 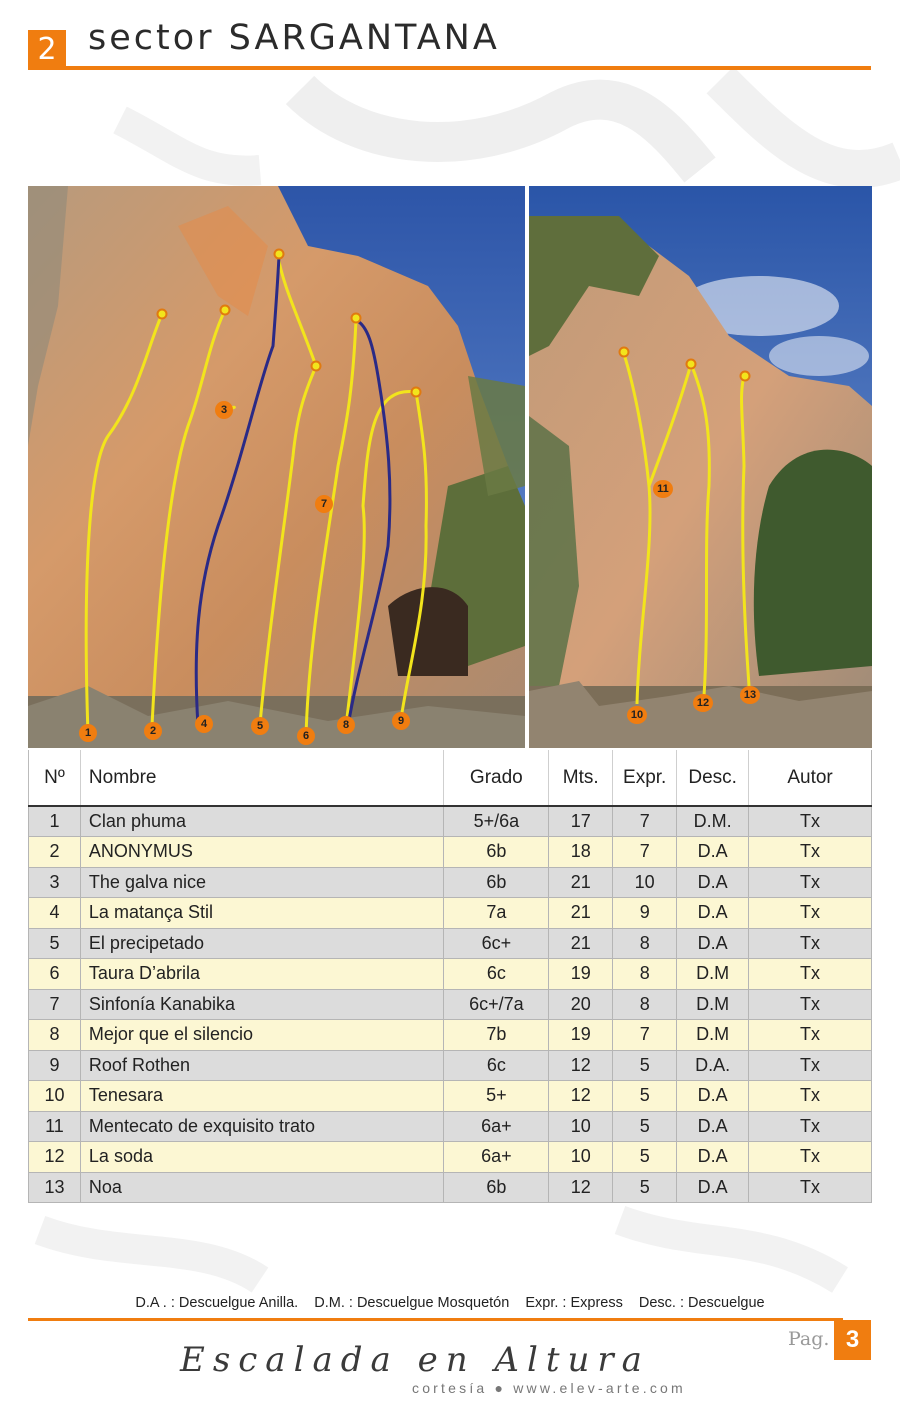 What do you see at coordinates (809, 1339) in the screenshot?
I see `page-label: Pag.` at bounding box center [809, 1339].